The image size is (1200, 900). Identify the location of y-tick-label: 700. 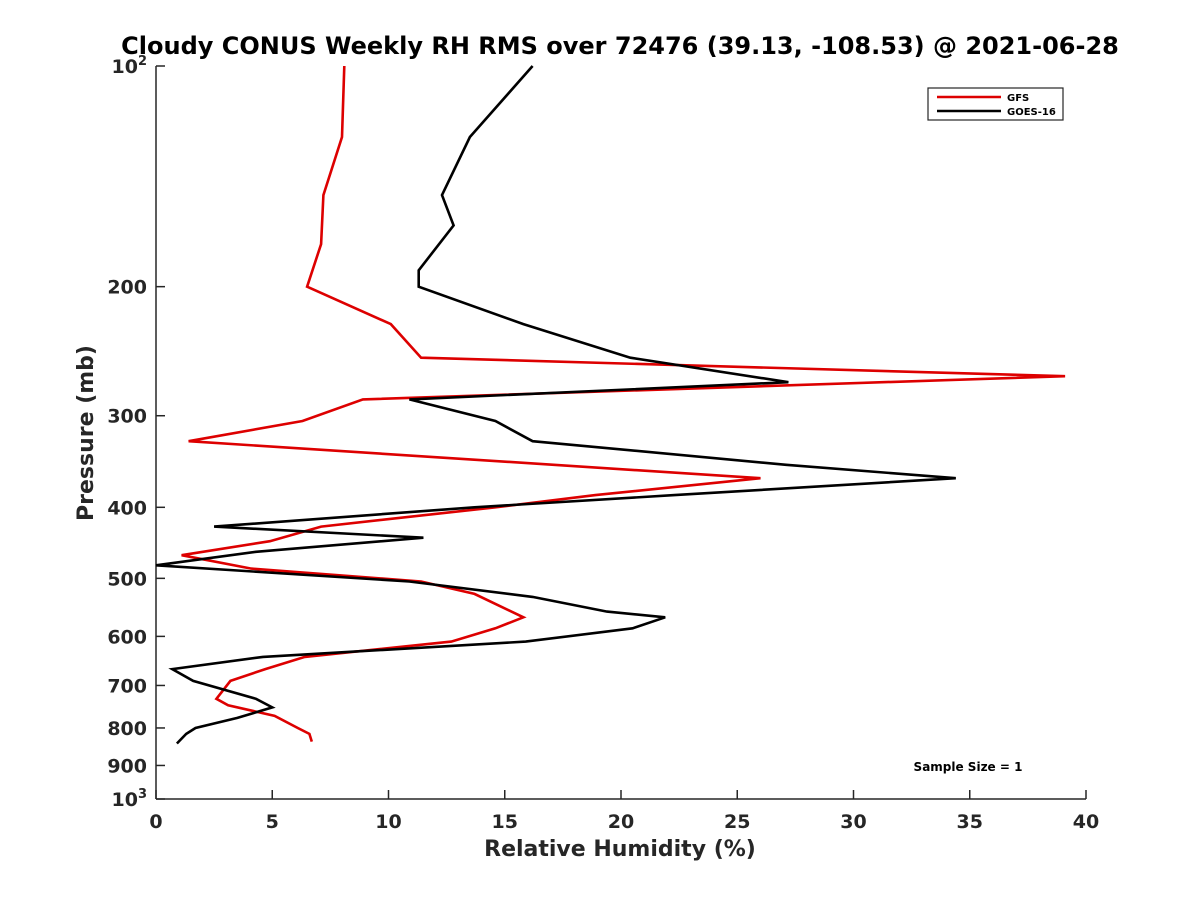
(127, 686).